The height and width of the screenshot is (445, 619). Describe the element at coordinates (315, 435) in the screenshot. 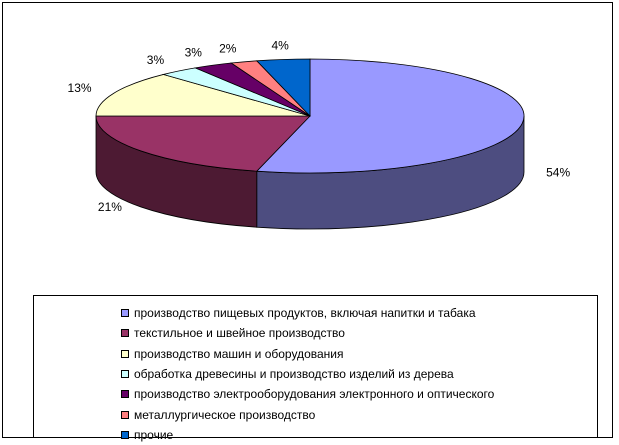

I see `legend-item-6: прочие` at that location.